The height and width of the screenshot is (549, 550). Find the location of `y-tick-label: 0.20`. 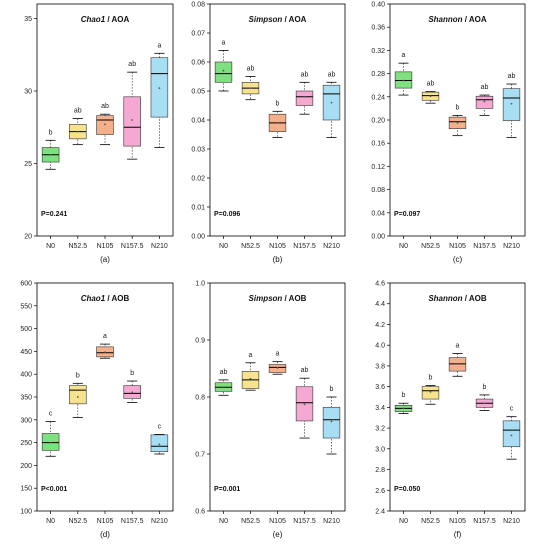

y-tick-label: 0.20 is located at coordinates (378, 121).